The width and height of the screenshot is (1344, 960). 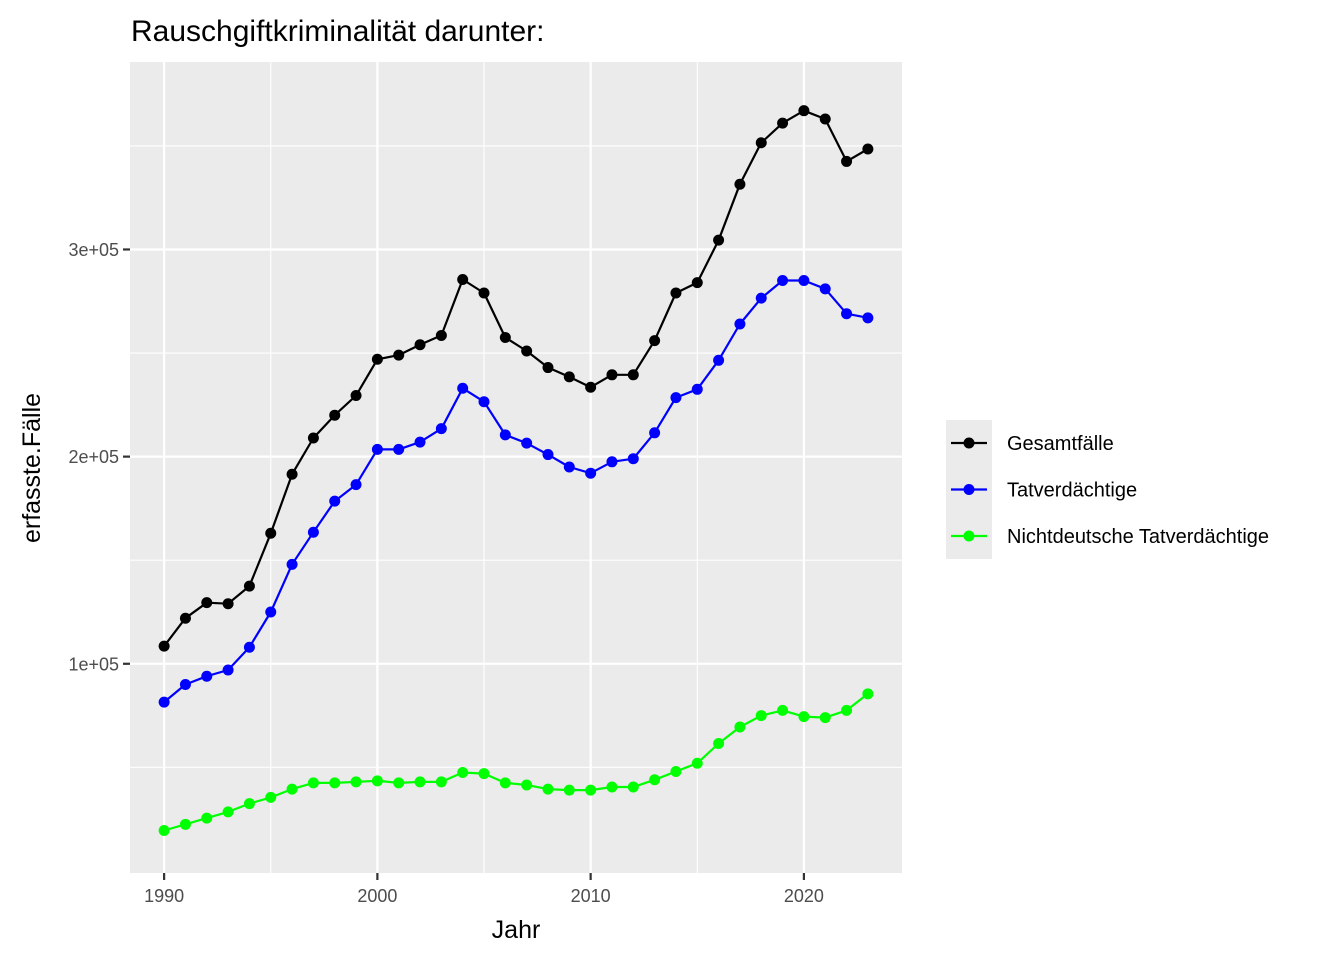 What do you see at coordinates (804, 896) in the screenshot?
I see `x-tick-label: 2020` at bounding box center [804, 896].